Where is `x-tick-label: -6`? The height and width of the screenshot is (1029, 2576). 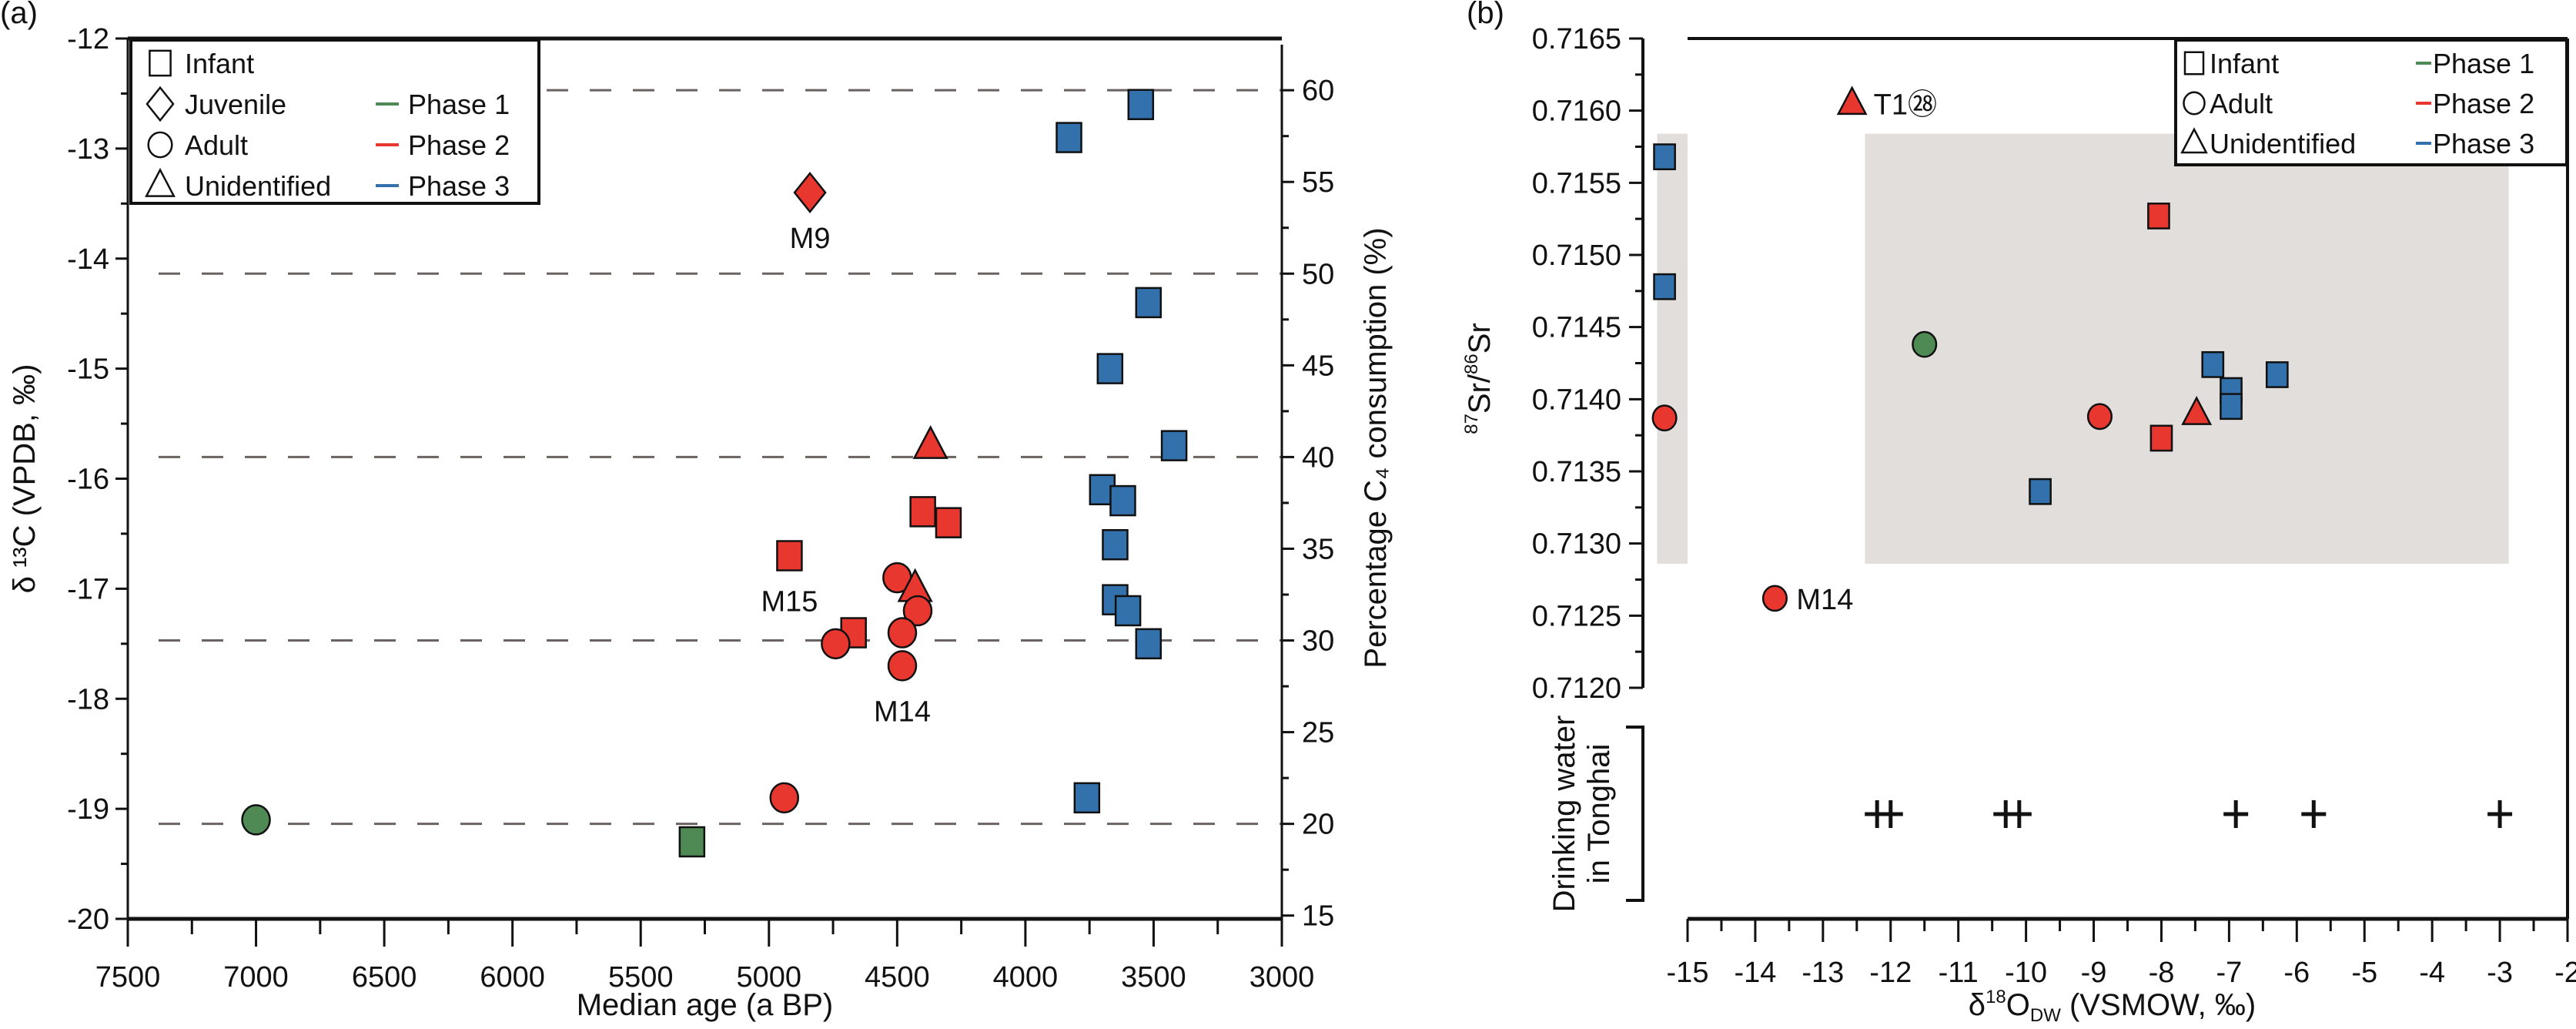
x-tick-label: -6 is located at coordinates (2297, 973).